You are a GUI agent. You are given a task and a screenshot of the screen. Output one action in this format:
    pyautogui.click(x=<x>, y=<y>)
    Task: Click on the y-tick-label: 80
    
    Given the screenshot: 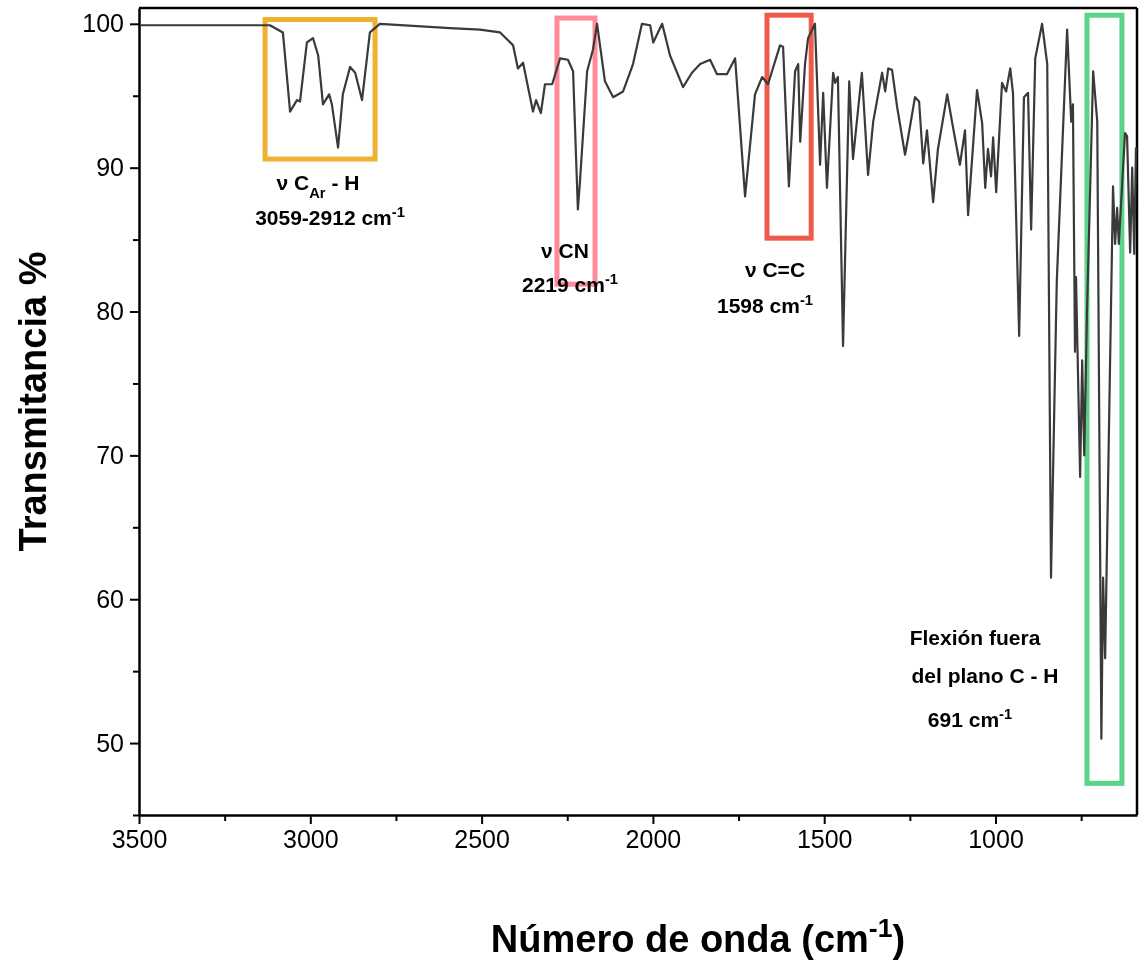 What is the action you would take?
    pyautogui.click(x=110, y=311)
    